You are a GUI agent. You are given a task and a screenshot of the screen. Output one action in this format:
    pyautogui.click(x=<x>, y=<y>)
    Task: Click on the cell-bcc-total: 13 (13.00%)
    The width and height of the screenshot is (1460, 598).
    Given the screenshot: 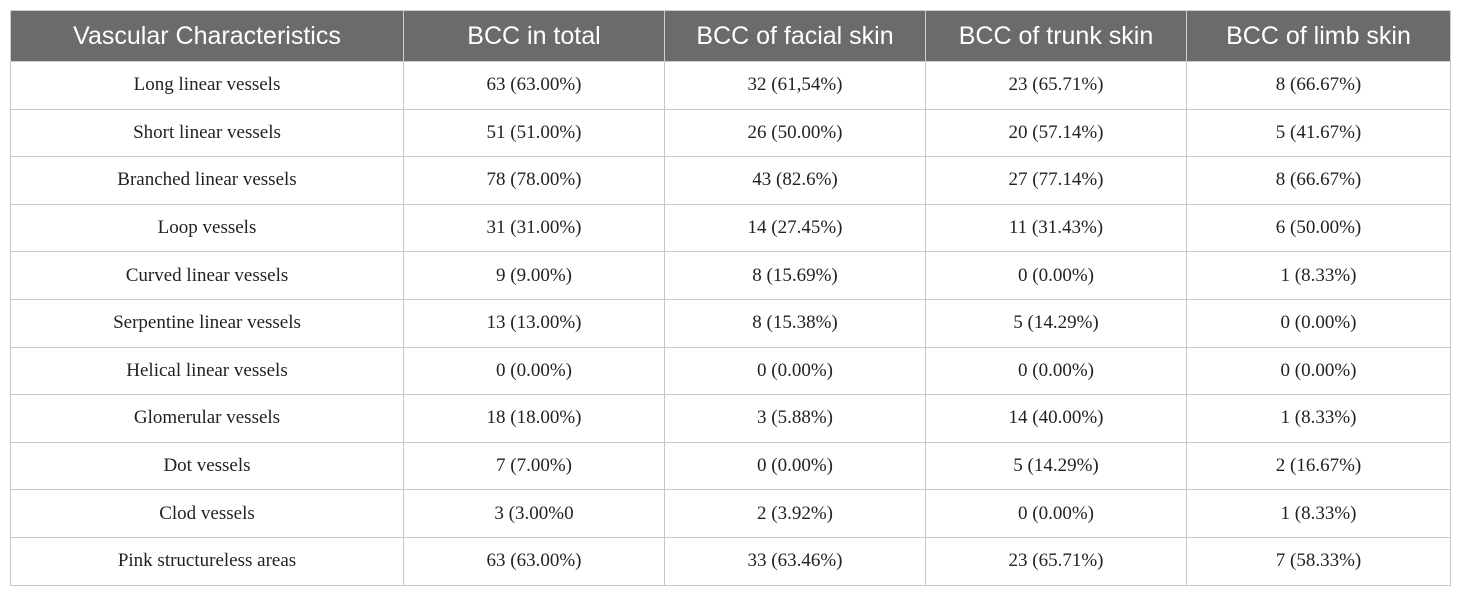 What is the action you would take?
    pyautogui.click(x=534, y=323)
    